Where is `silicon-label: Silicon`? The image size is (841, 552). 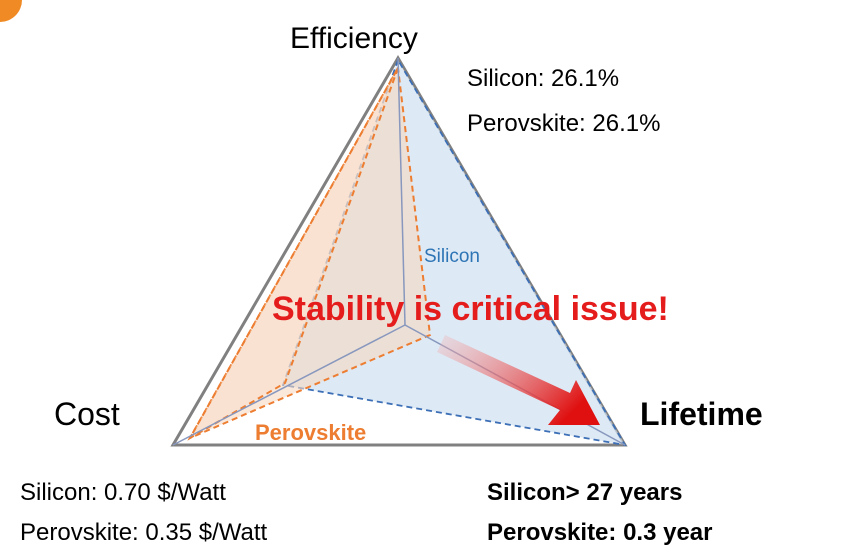 silicon-label: Silicon is located at coordinates (452, 256).